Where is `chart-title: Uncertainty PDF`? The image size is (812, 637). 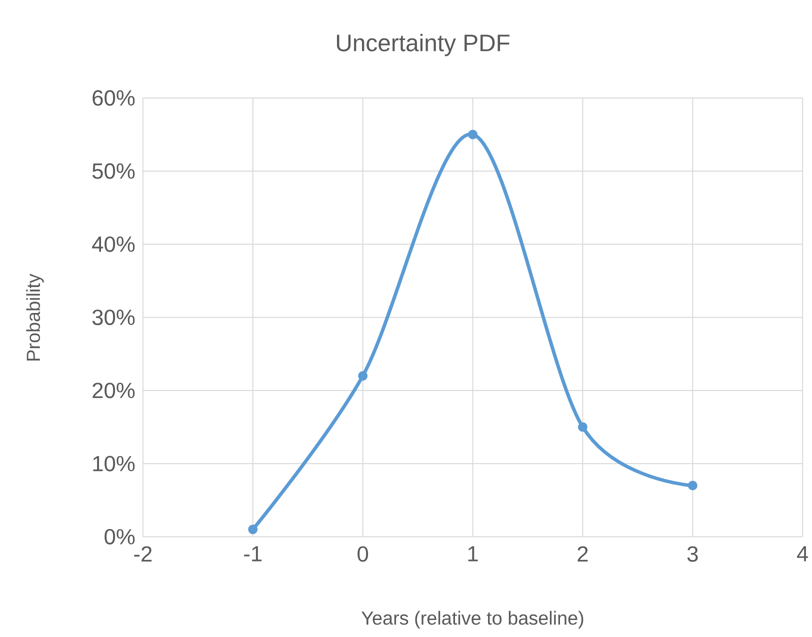 chart-title: Uncertainty PDF is located at coordinates (423, 45).